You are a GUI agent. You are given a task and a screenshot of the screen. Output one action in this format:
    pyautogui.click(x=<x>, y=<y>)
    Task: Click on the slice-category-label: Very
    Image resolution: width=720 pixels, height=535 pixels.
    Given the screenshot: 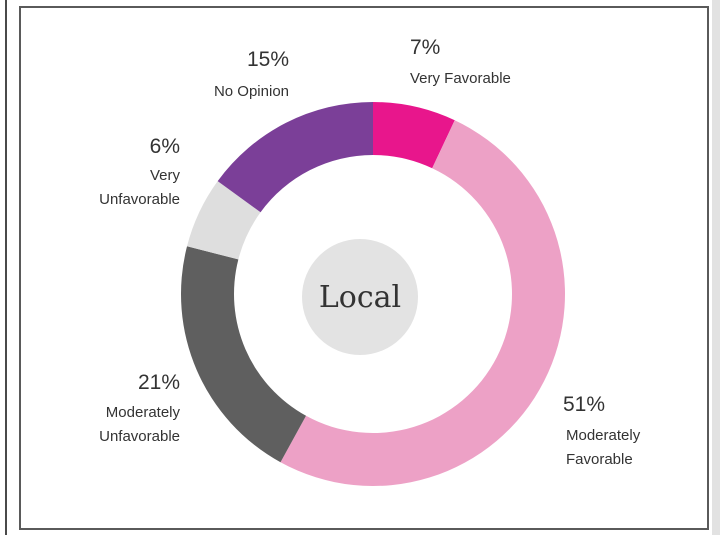 What is the action you would take?
    pyautogui.click(x=165, y=175)
    